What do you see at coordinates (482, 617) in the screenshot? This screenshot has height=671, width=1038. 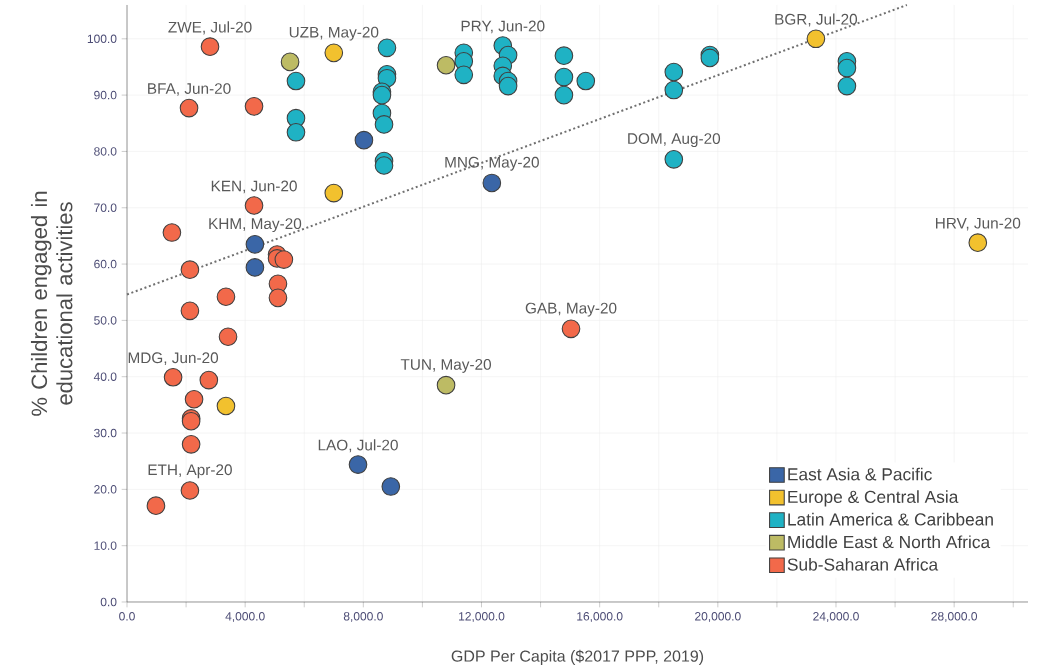 I see `x-tick-label: 12,000.0` at bounding box center [482, 617].